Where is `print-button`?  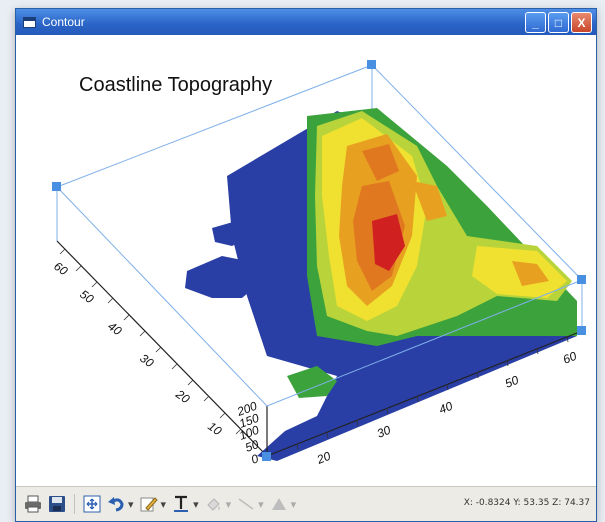
print-button is located at coordinates (33, 504).